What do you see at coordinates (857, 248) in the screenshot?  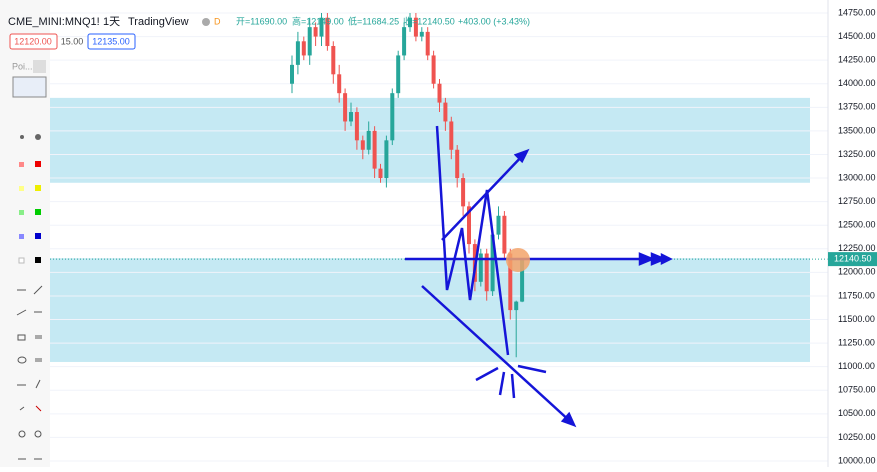 I see `y-tick-label: 12250.00` at bounding box center [857, 248].